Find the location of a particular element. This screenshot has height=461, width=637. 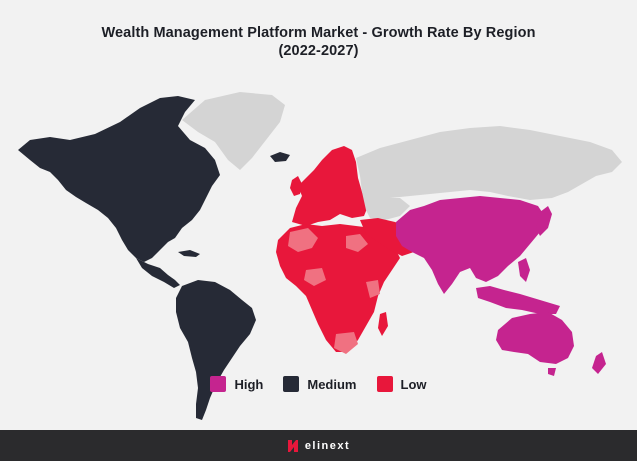

region-russia is located at coordinates (489, 163).